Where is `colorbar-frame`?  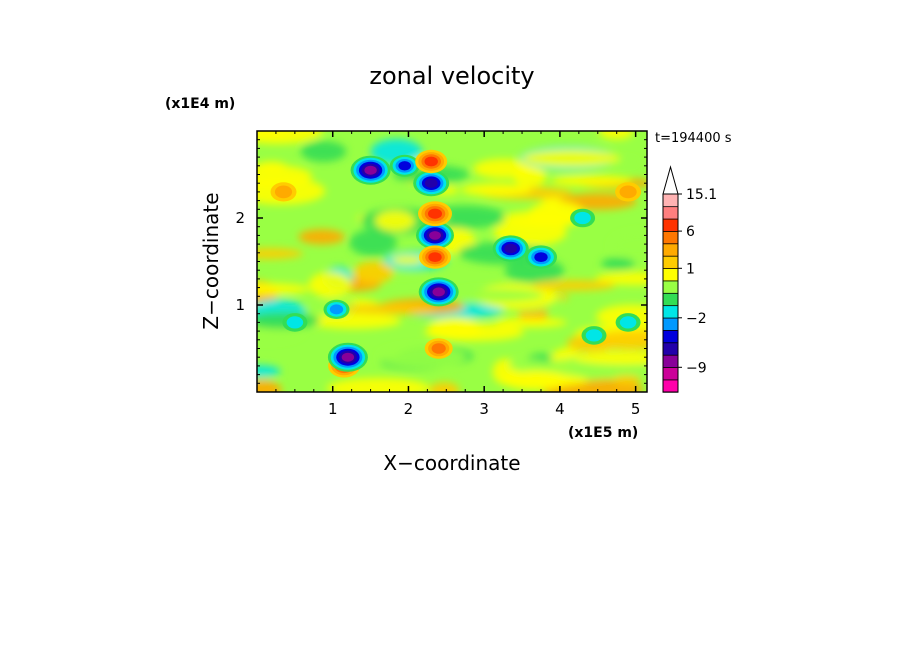 colorbar-frame is located at coordinates (670, 293).